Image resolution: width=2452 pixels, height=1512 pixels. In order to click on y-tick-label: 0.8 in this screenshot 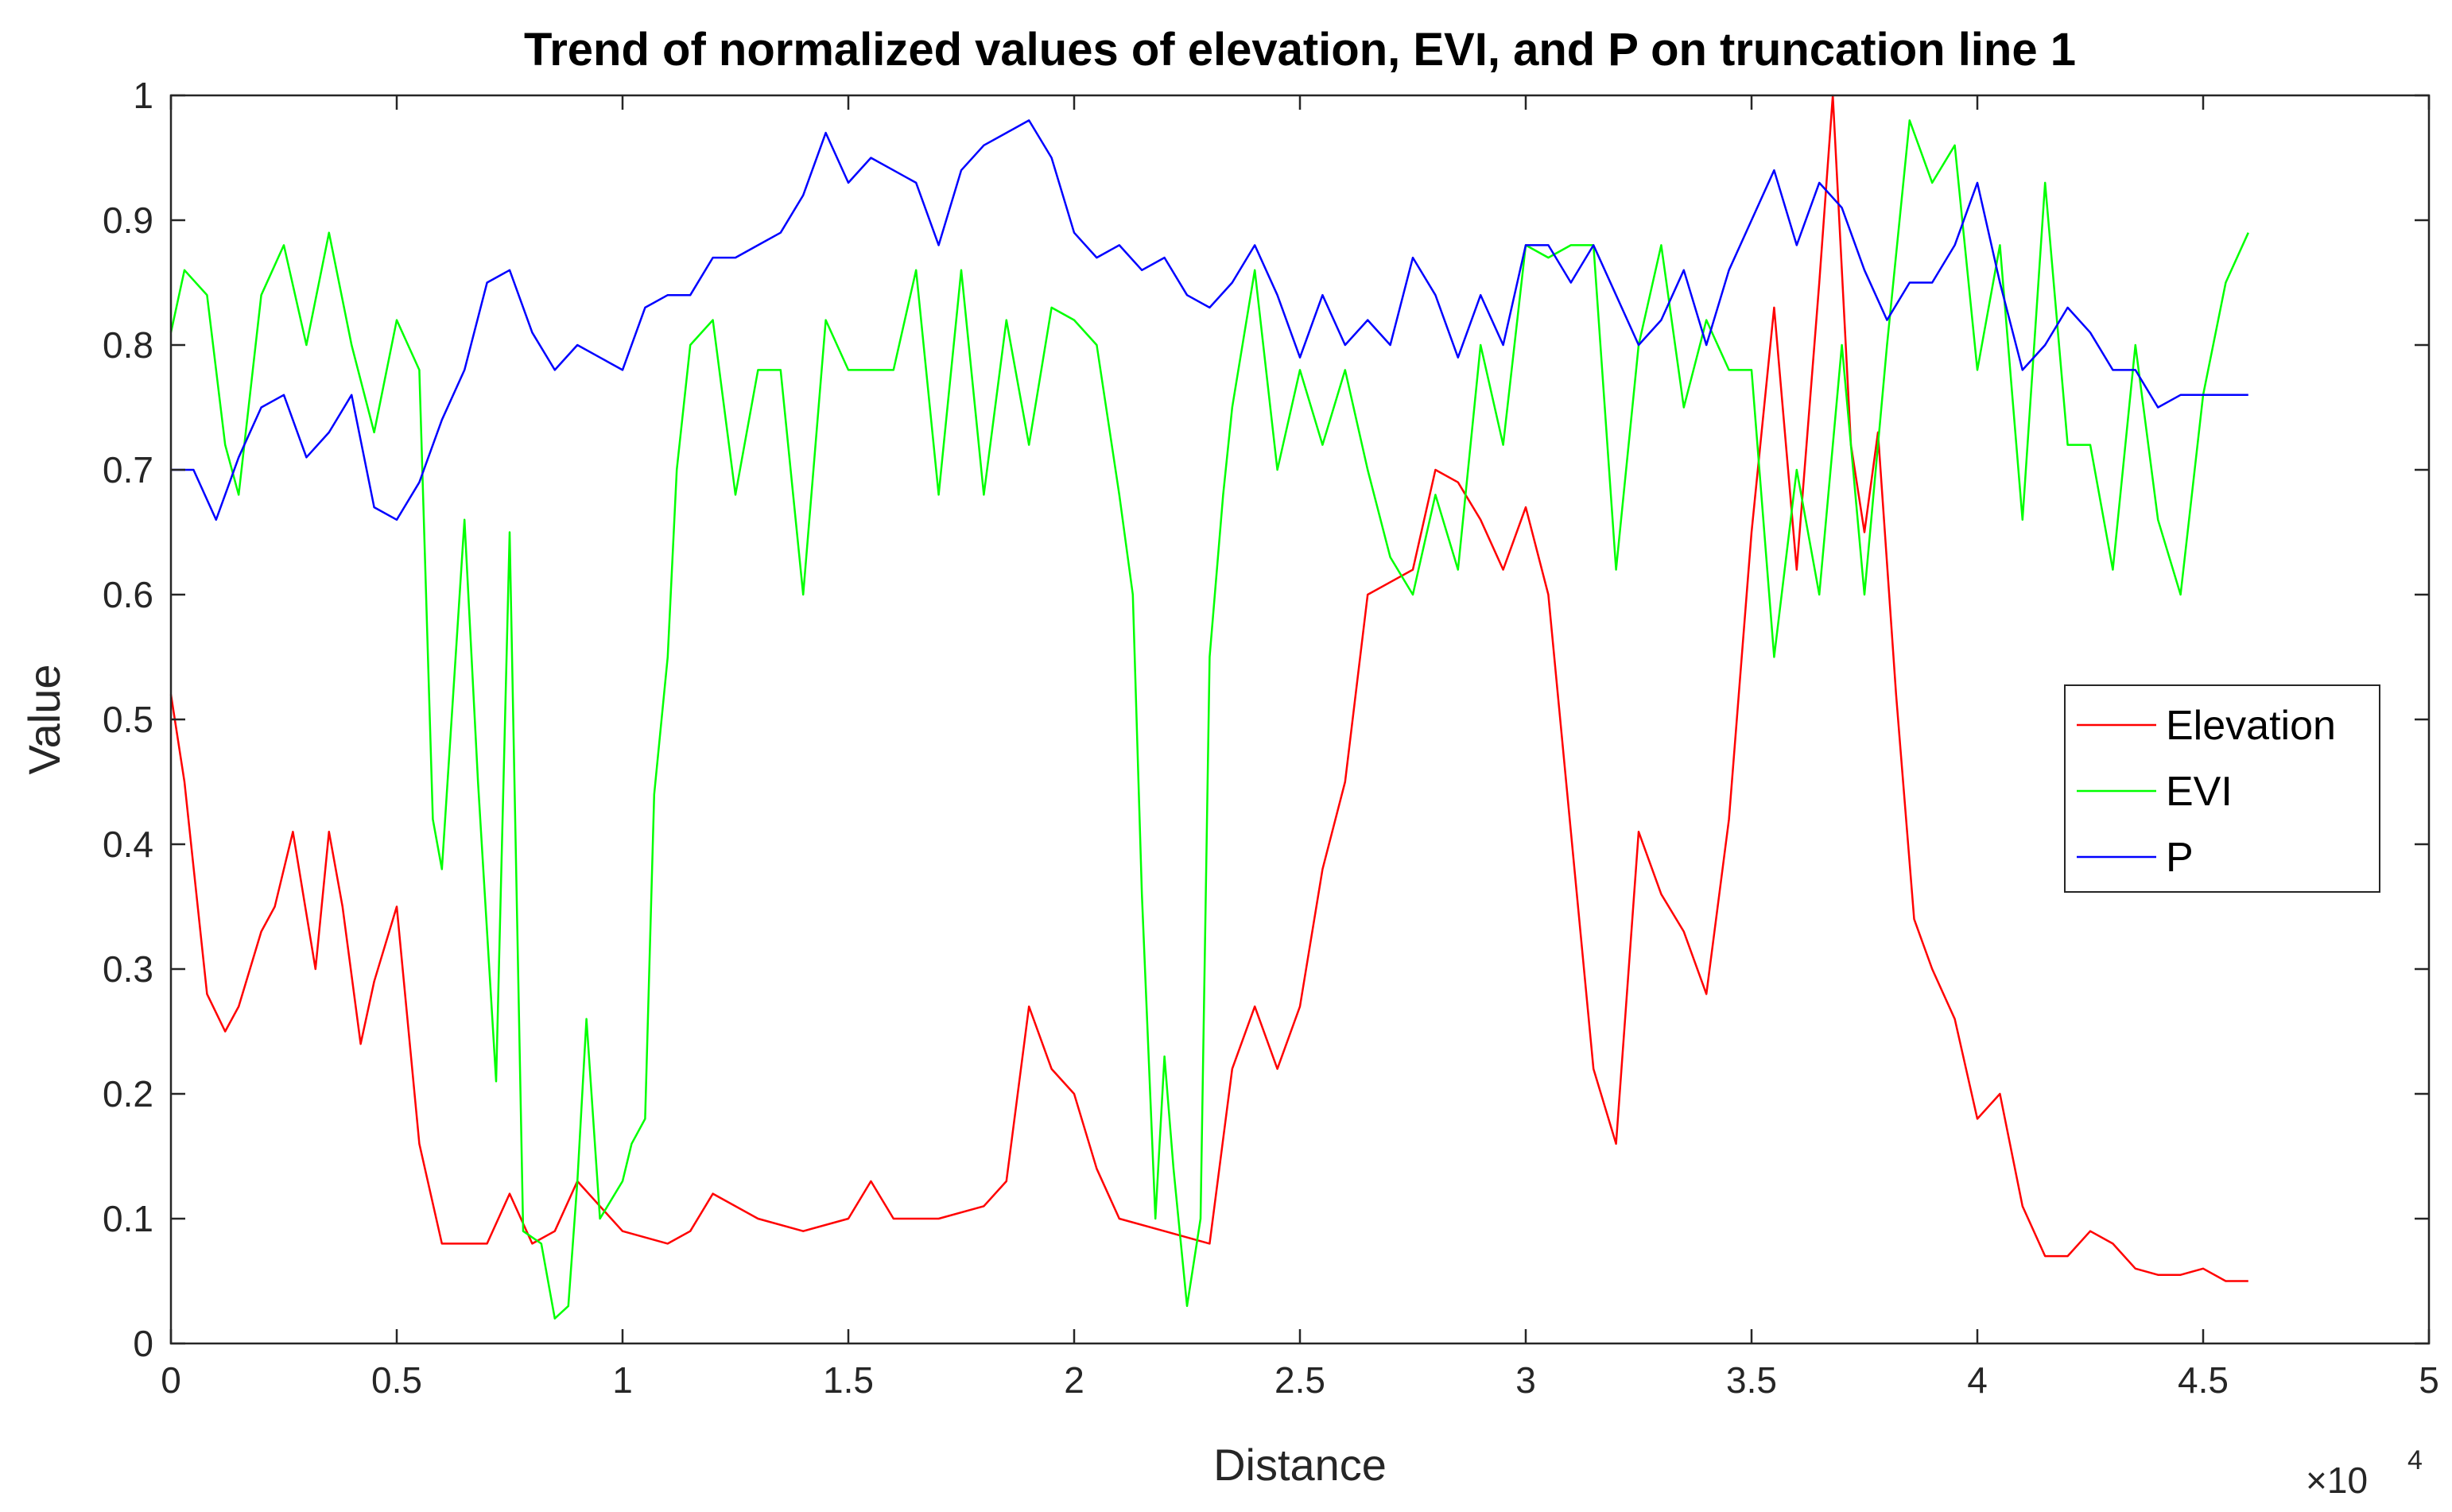, I will do `click(128, 345)`.